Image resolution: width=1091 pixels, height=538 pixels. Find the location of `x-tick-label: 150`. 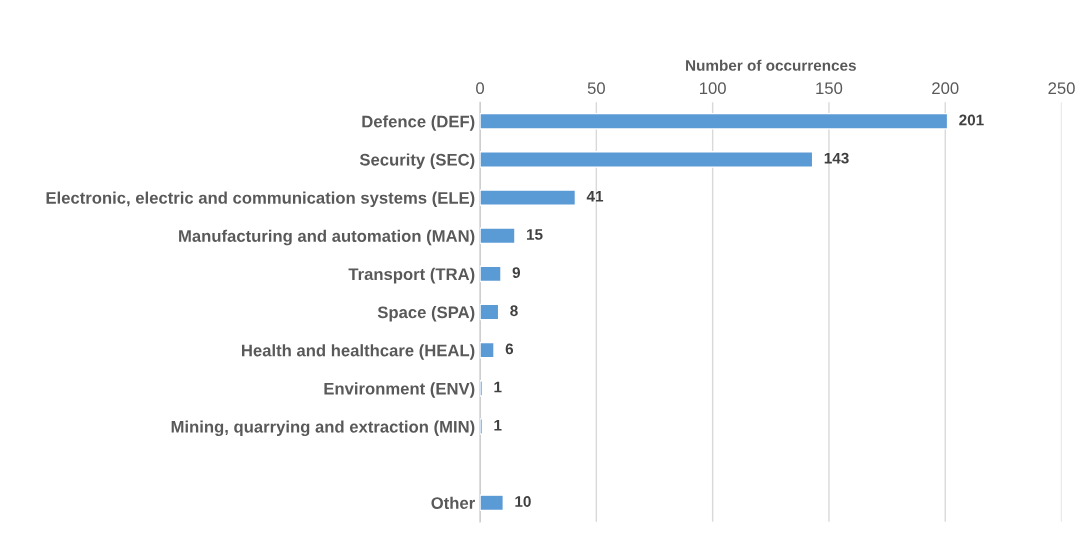

x-tick-label: 150 is located at coordinates (829, 88).